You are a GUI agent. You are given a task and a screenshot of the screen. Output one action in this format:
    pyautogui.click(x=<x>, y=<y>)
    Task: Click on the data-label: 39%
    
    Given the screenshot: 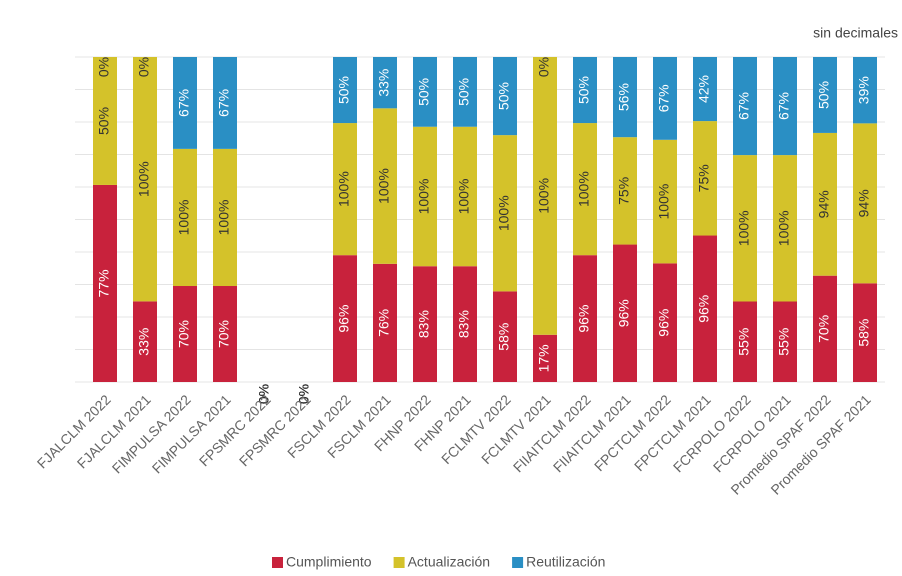 What is the action you would take?
    pyautogui.click(x=864, y=90)
    